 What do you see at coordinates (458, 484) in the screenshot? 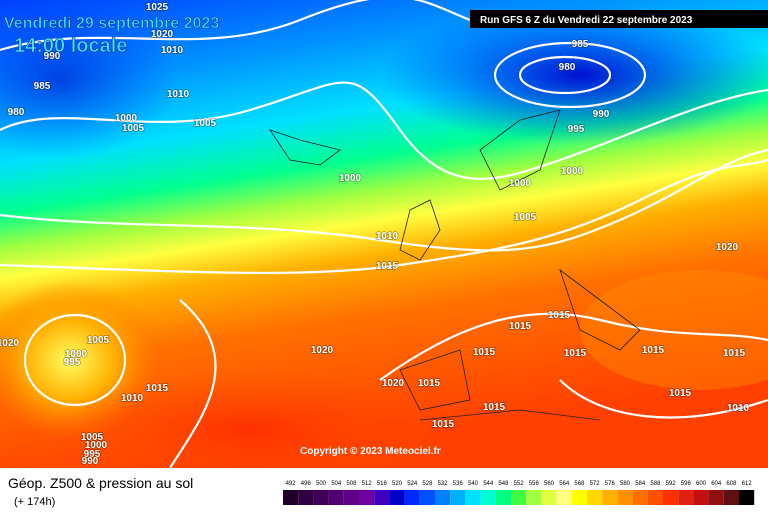
I see `scale-label: 536` at bounding box center [458, 484].